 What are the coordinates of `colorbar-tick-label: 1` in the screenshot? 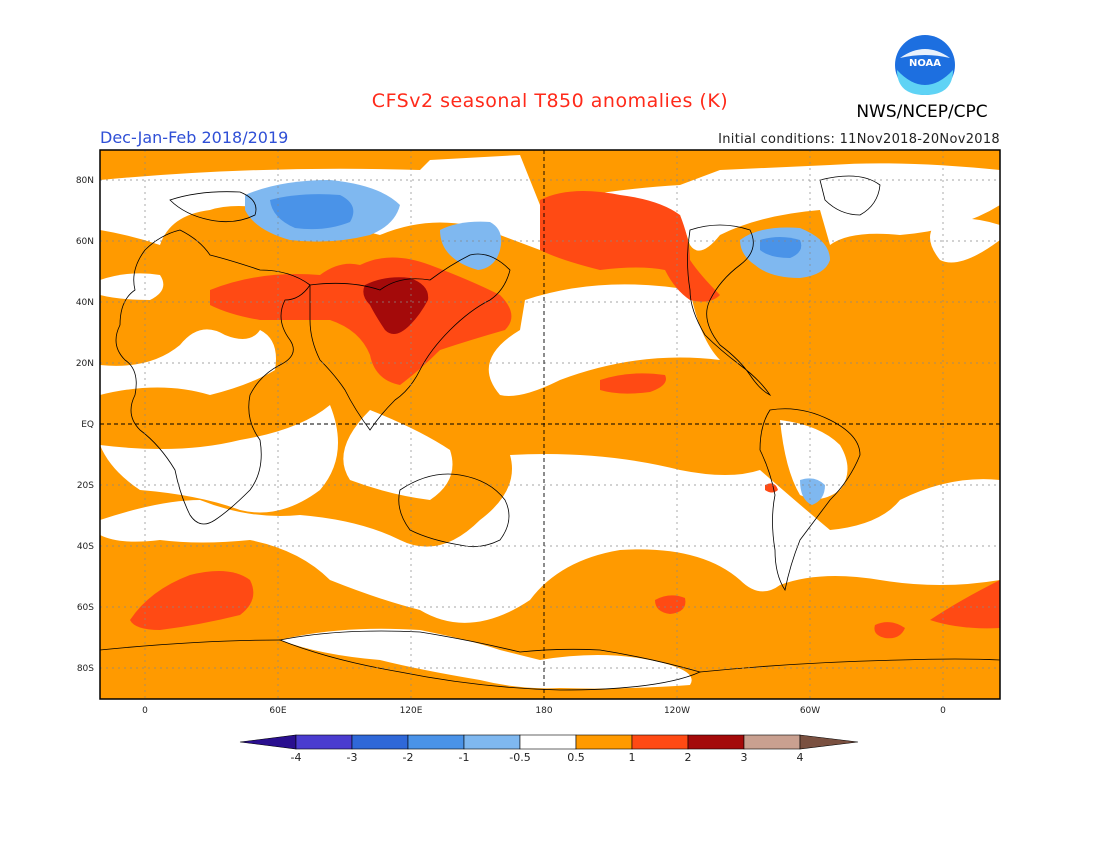 It's located at (632, 757).